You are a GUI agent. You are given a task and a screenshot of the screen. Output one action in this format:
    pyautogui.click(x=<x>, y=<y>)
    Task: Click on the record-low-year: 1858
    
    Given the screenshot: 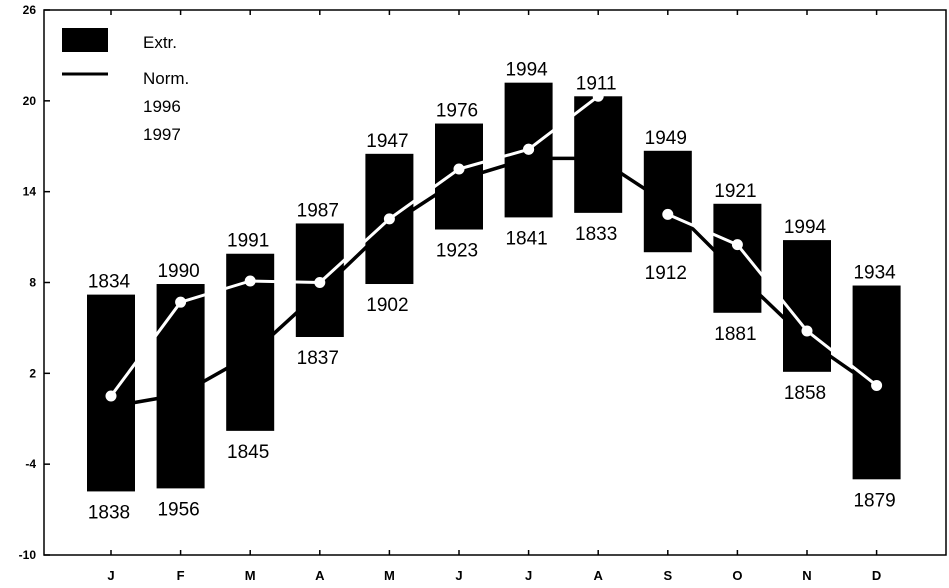 What is the action you would take?
    pyautogui.click(x=805, y=393)
    